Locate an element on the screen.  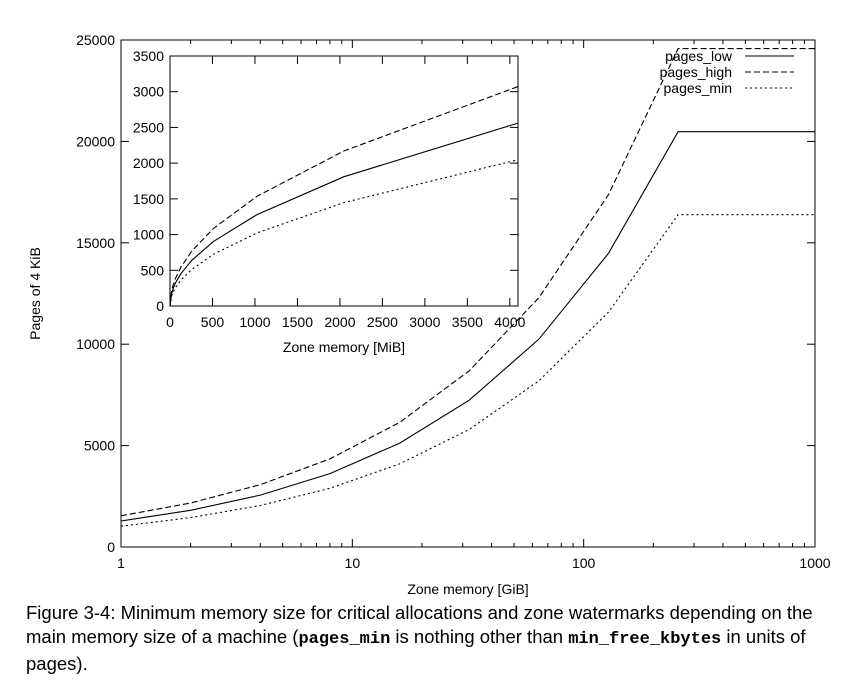
main-y-tick-label: 15000 is located at coordinates (95, 243).